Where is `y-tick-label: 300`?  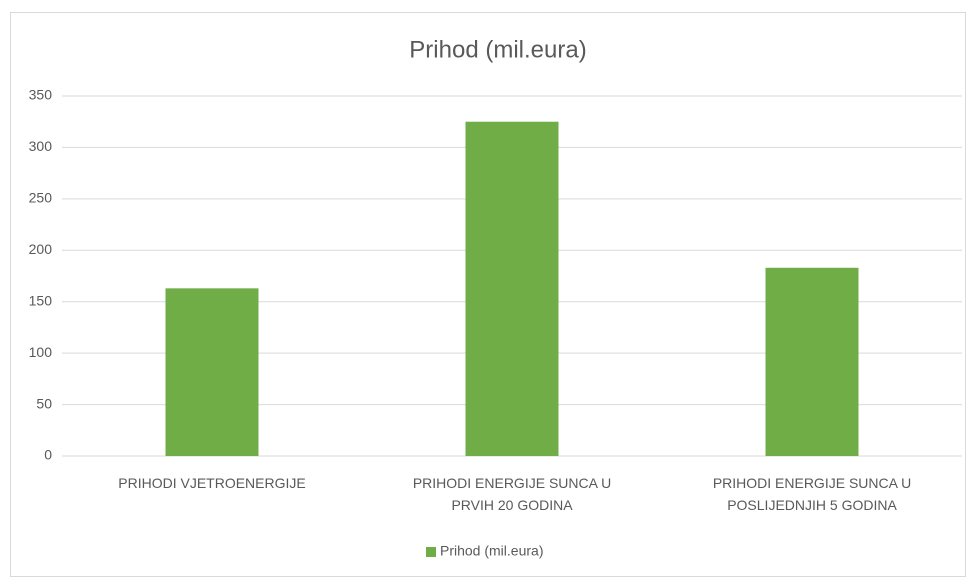
y-tick-label: 300 is located at coordinates (41, 146).